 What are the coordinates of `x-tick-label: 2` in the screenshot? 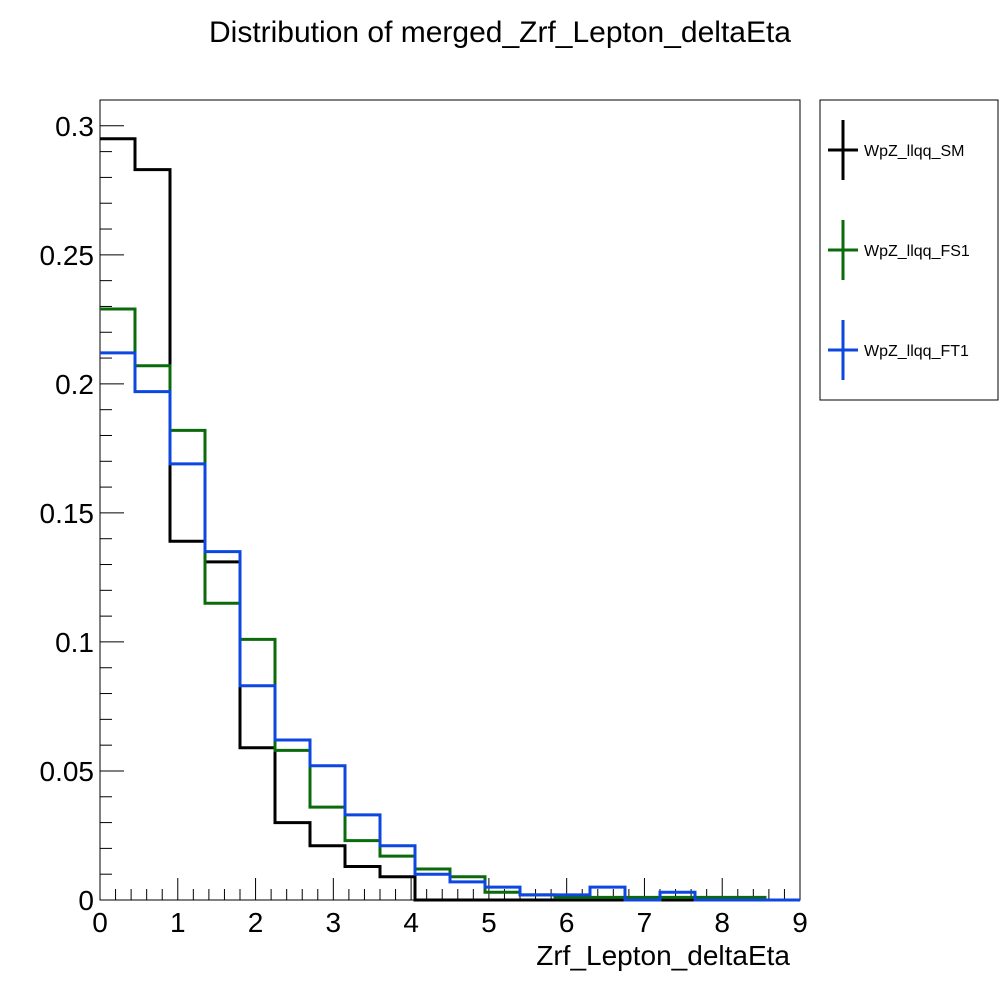 It's located at (256, 922).